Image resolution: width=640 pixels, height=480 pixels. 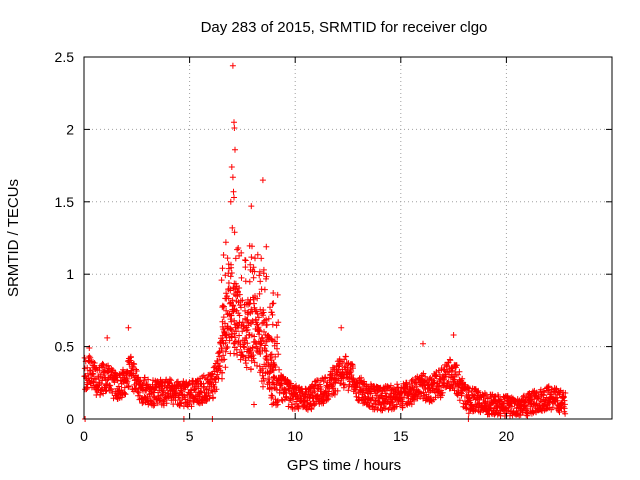 What do you see at coordinates (507, 436) in the screenshot?
I see `x-tick-label: 20` at bounding box center [507, 436].